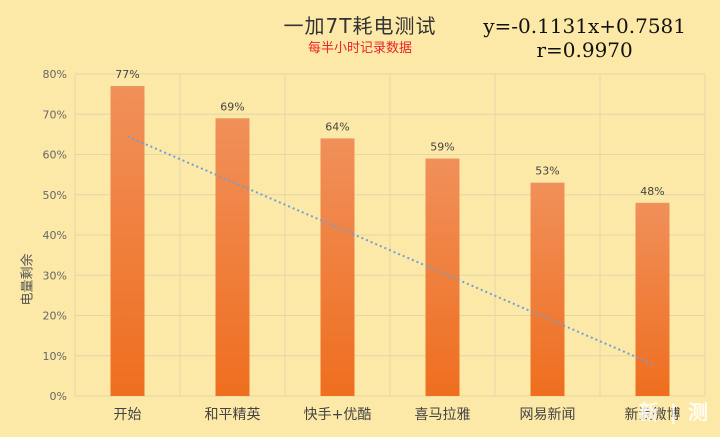 The height and width of the screenshot is (437, 720). I want to click on x-tick-label: 新浪微博, so click(653, 414).